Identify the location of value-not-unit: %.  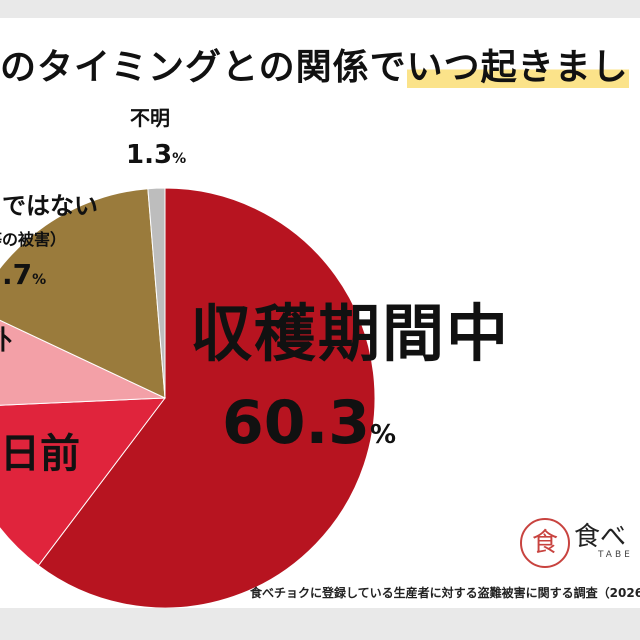
(39, 280).